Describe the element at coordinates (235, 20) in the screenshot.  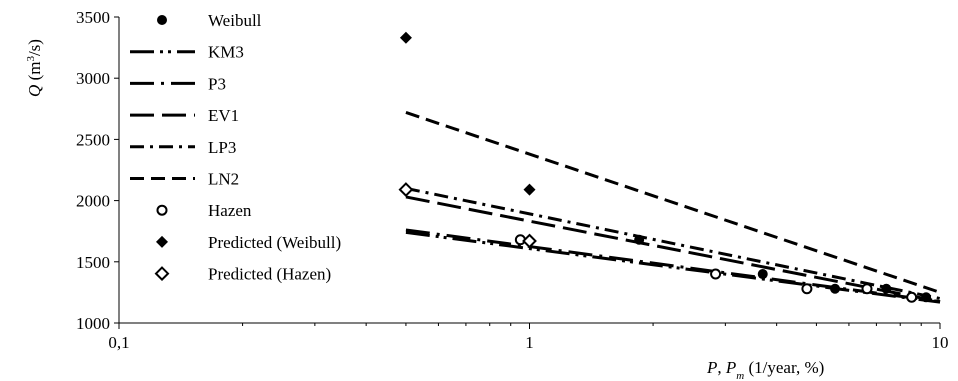
I see `legend-label: Weibull` at that location.